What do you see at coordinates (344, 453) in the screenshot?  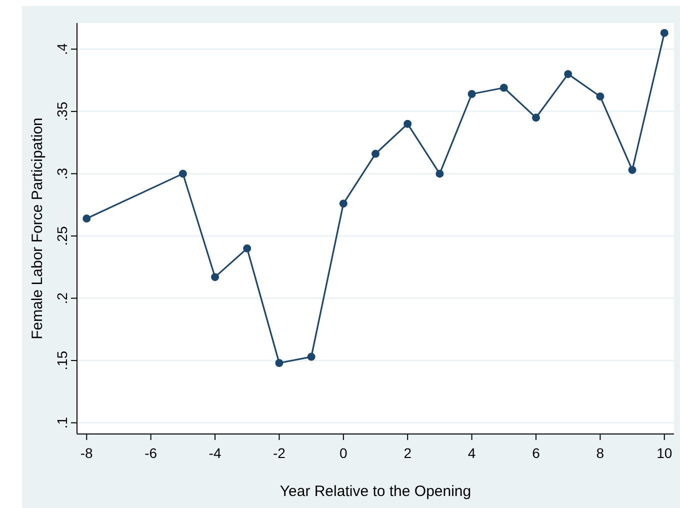 I see `x-tick-label: 0` at bounding box center [344, 453].